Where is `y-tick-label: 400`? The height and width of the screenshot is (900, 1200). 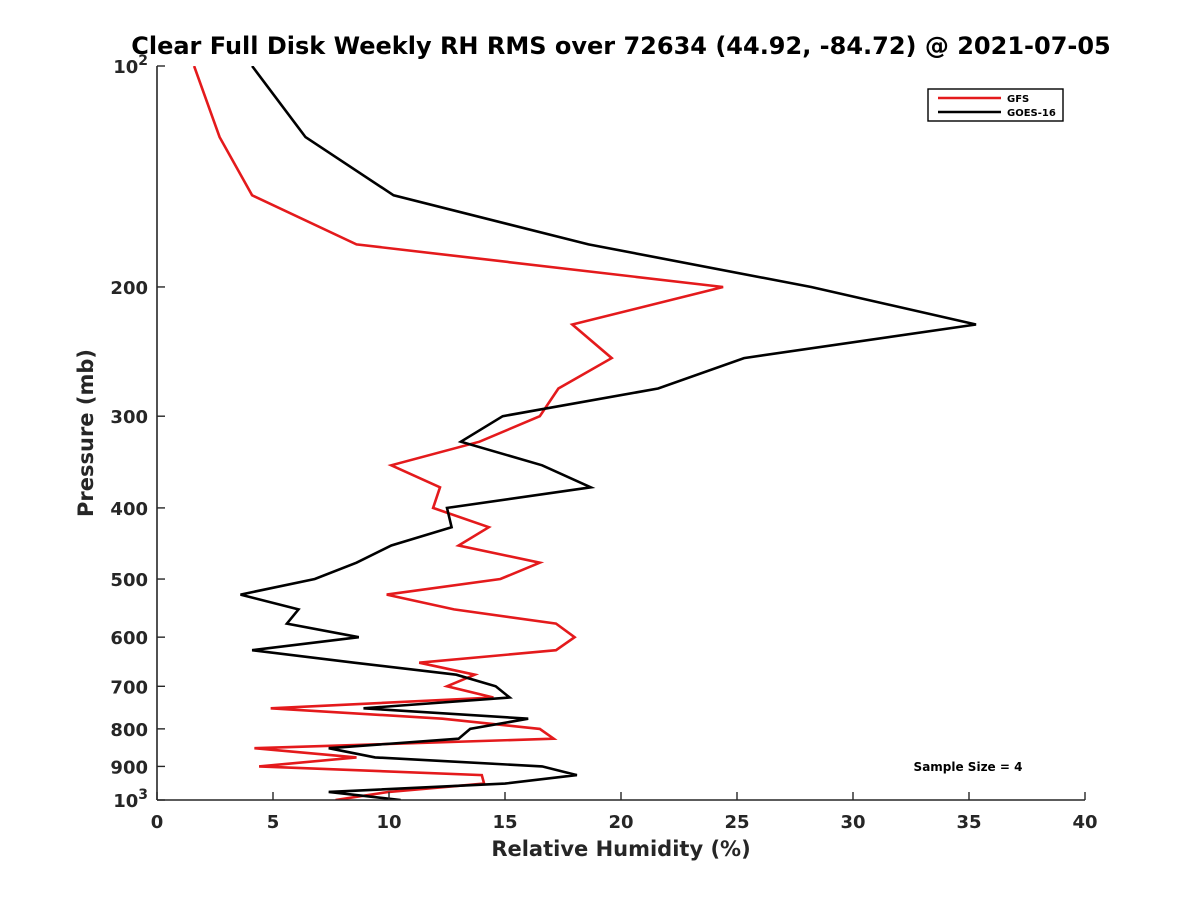
y-tick-label: 400 is located at coordinates (129, 509).